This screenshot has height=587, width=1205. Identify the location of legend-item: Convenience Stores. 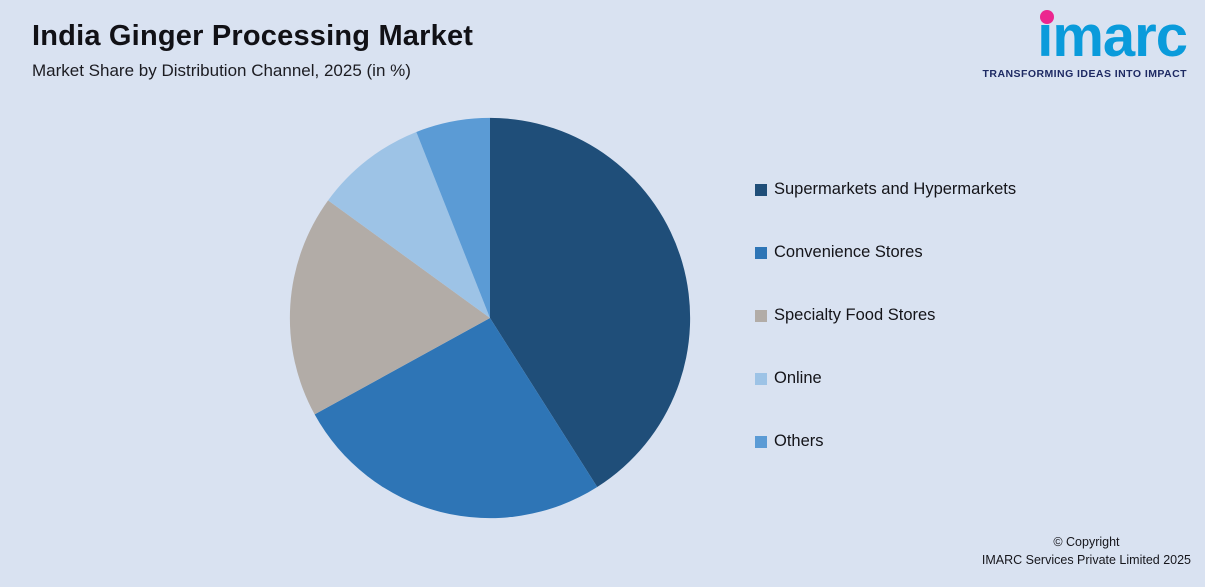
(885, 252).